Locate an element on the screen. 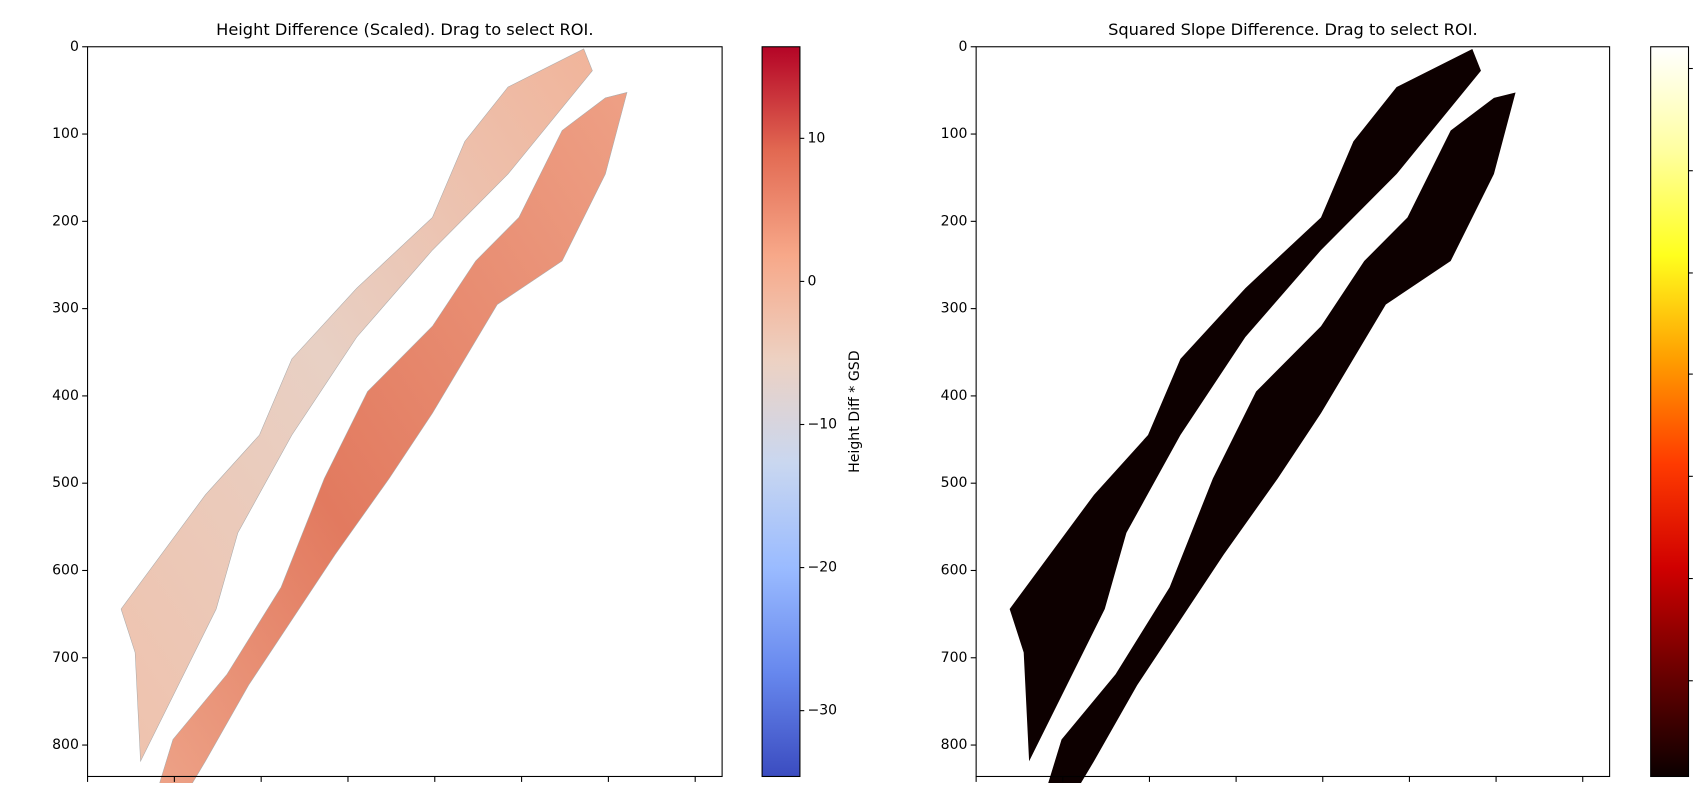  colorbar-ticks-right is located at coordinates (1690, 374).